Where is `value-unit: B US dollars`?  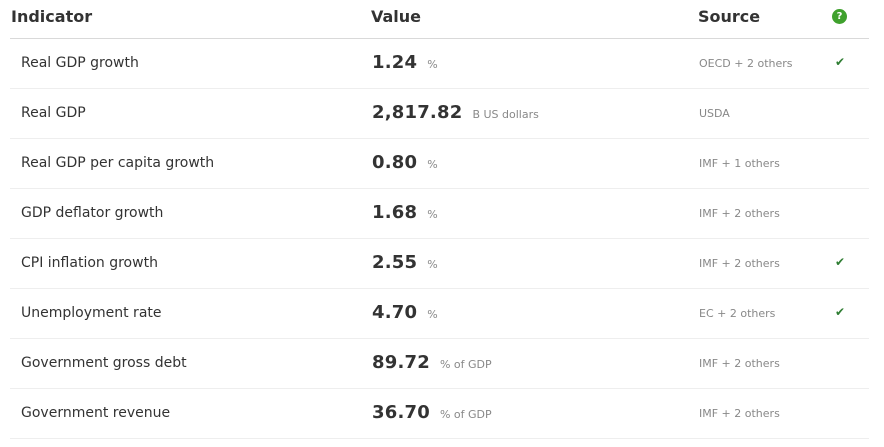 value-unit: B US dollars is located at coordinates (505, 114).